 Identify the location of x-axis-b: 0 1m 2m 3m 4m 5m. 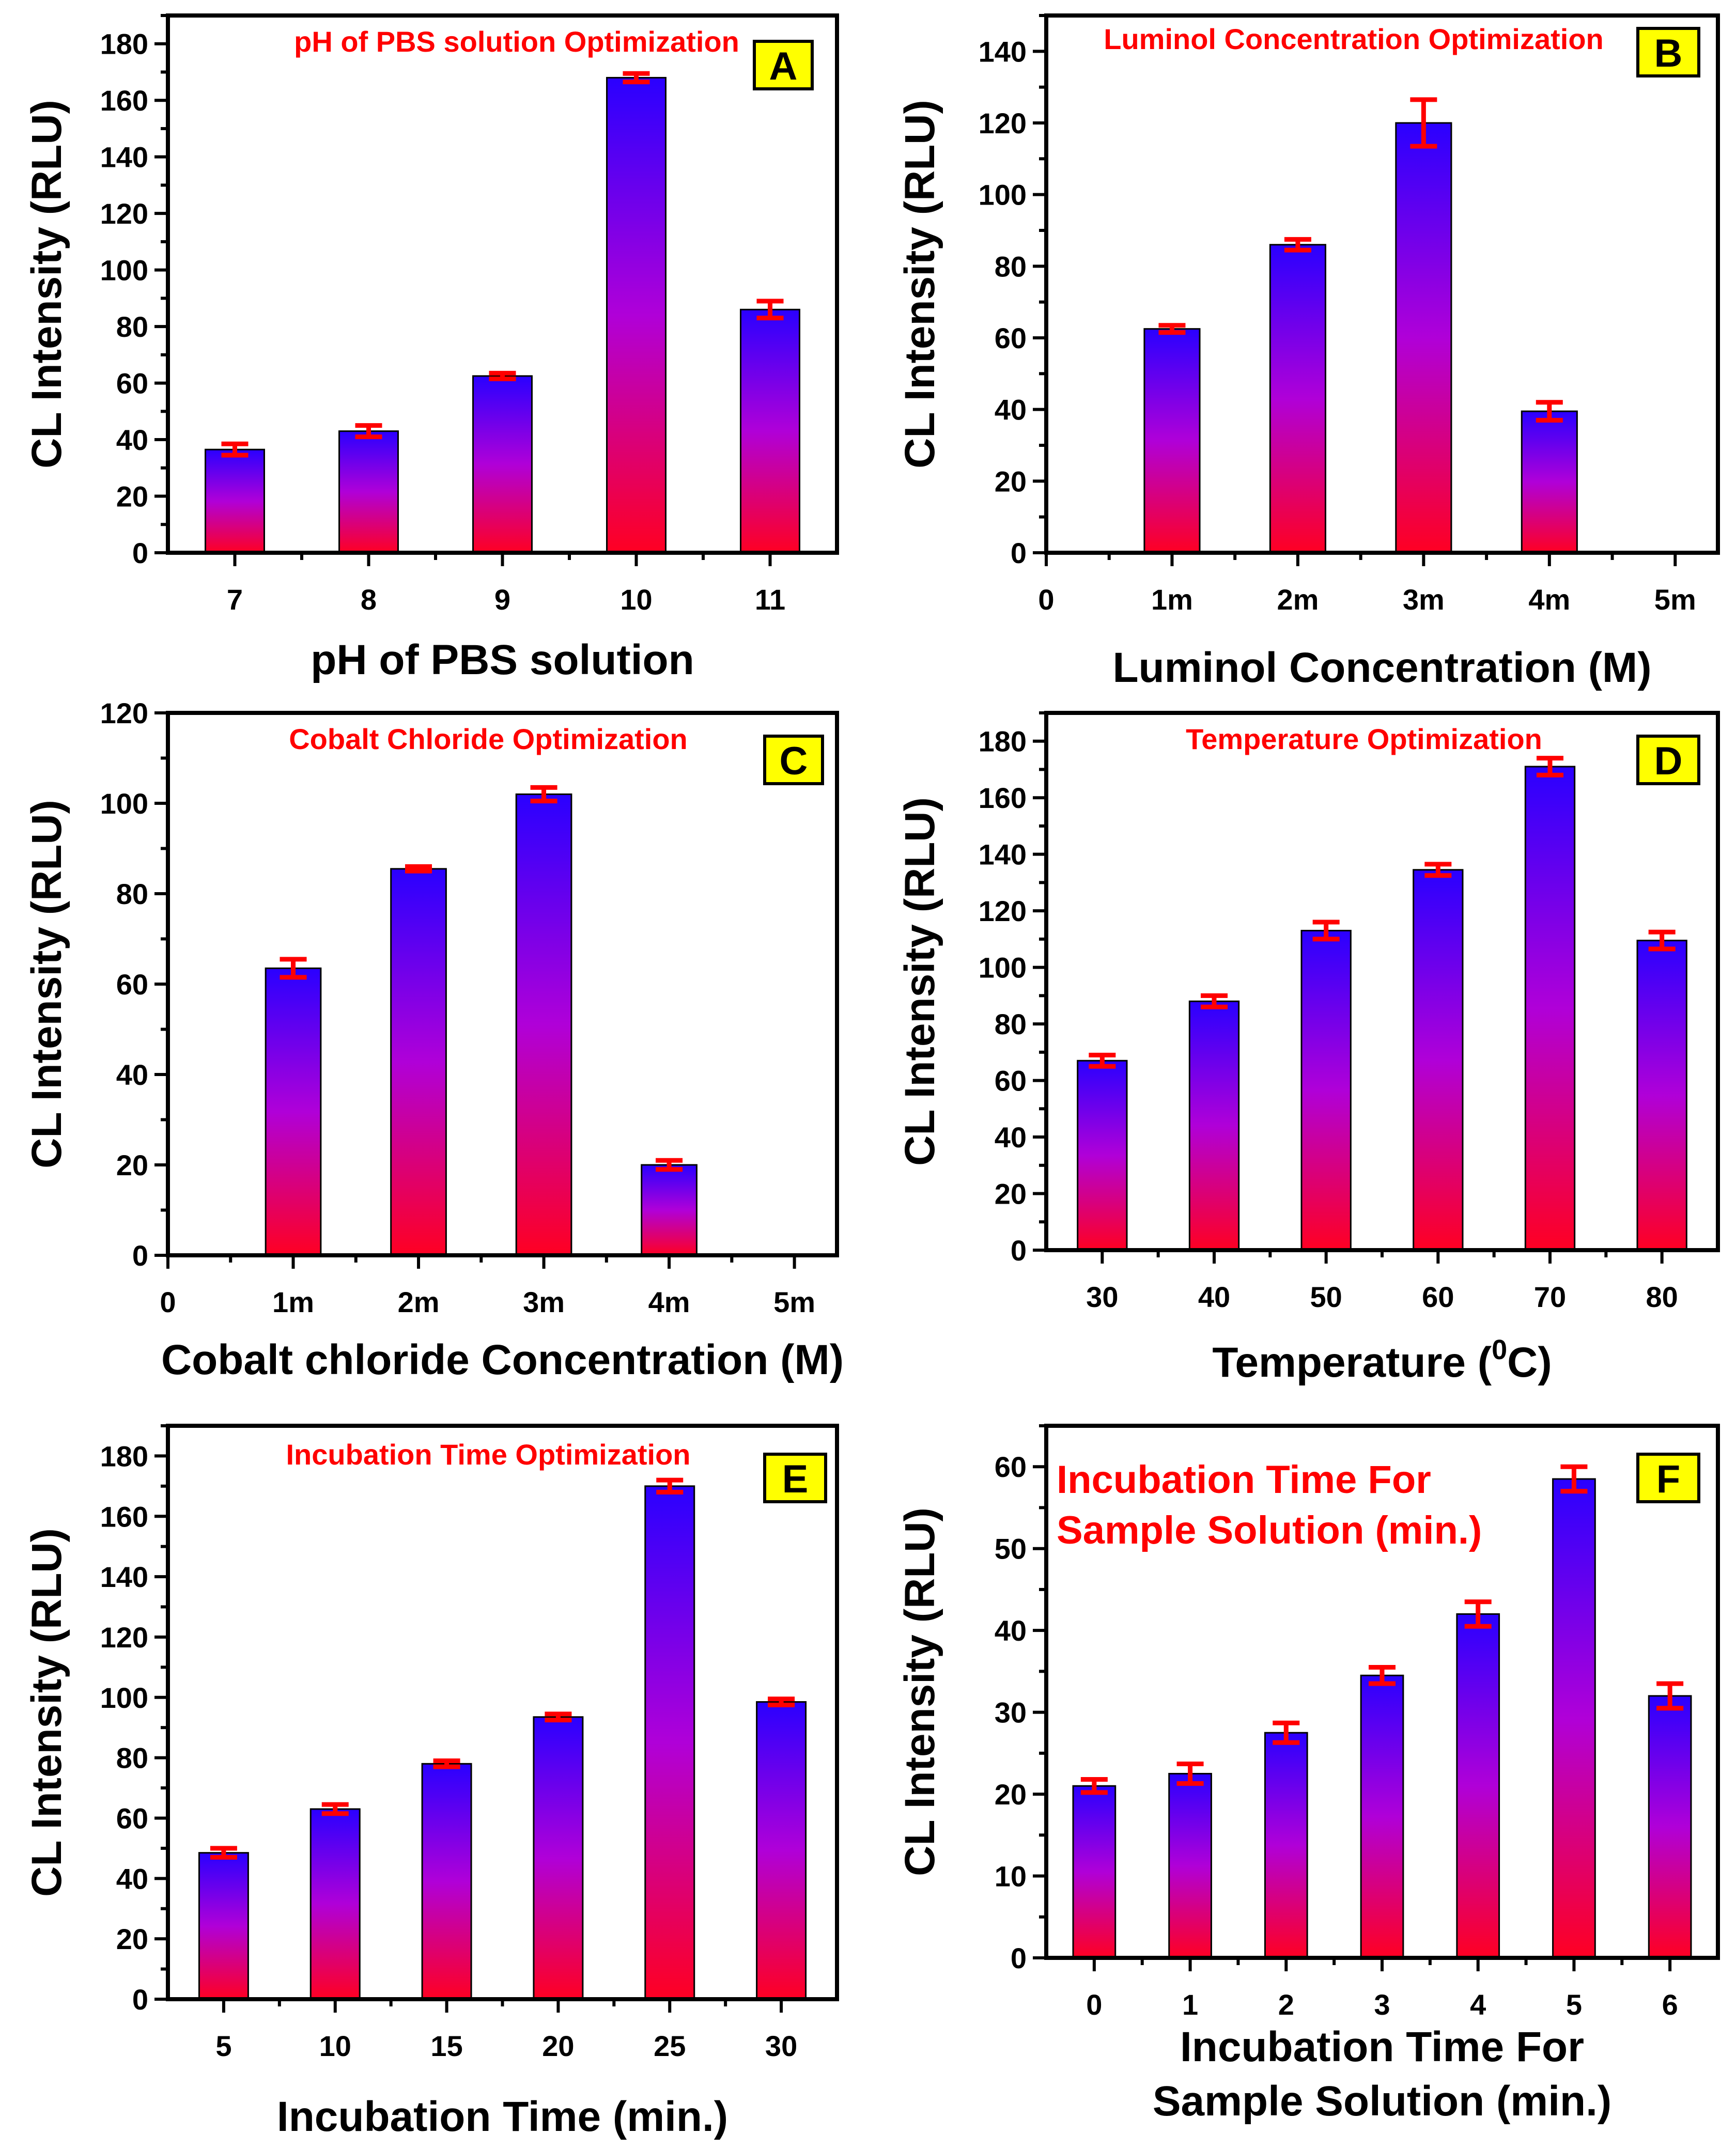
(1367, 584).